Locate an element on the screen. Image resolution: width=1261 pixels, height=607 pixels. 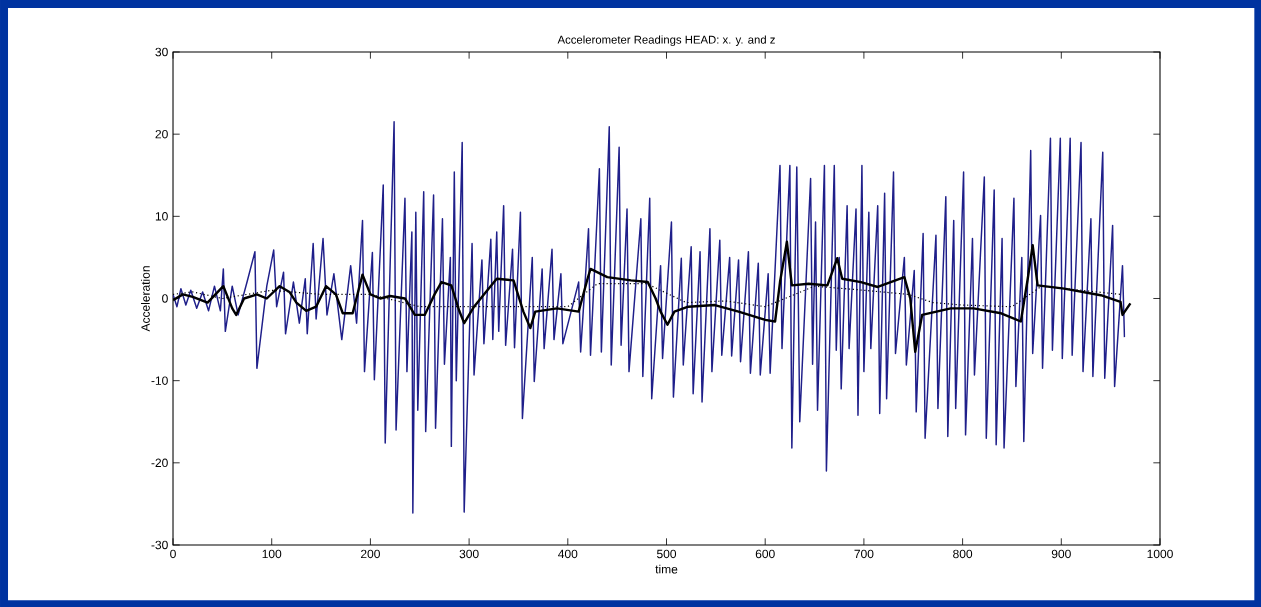
y-tick-label: 0 is located at coordinates (165, 298).